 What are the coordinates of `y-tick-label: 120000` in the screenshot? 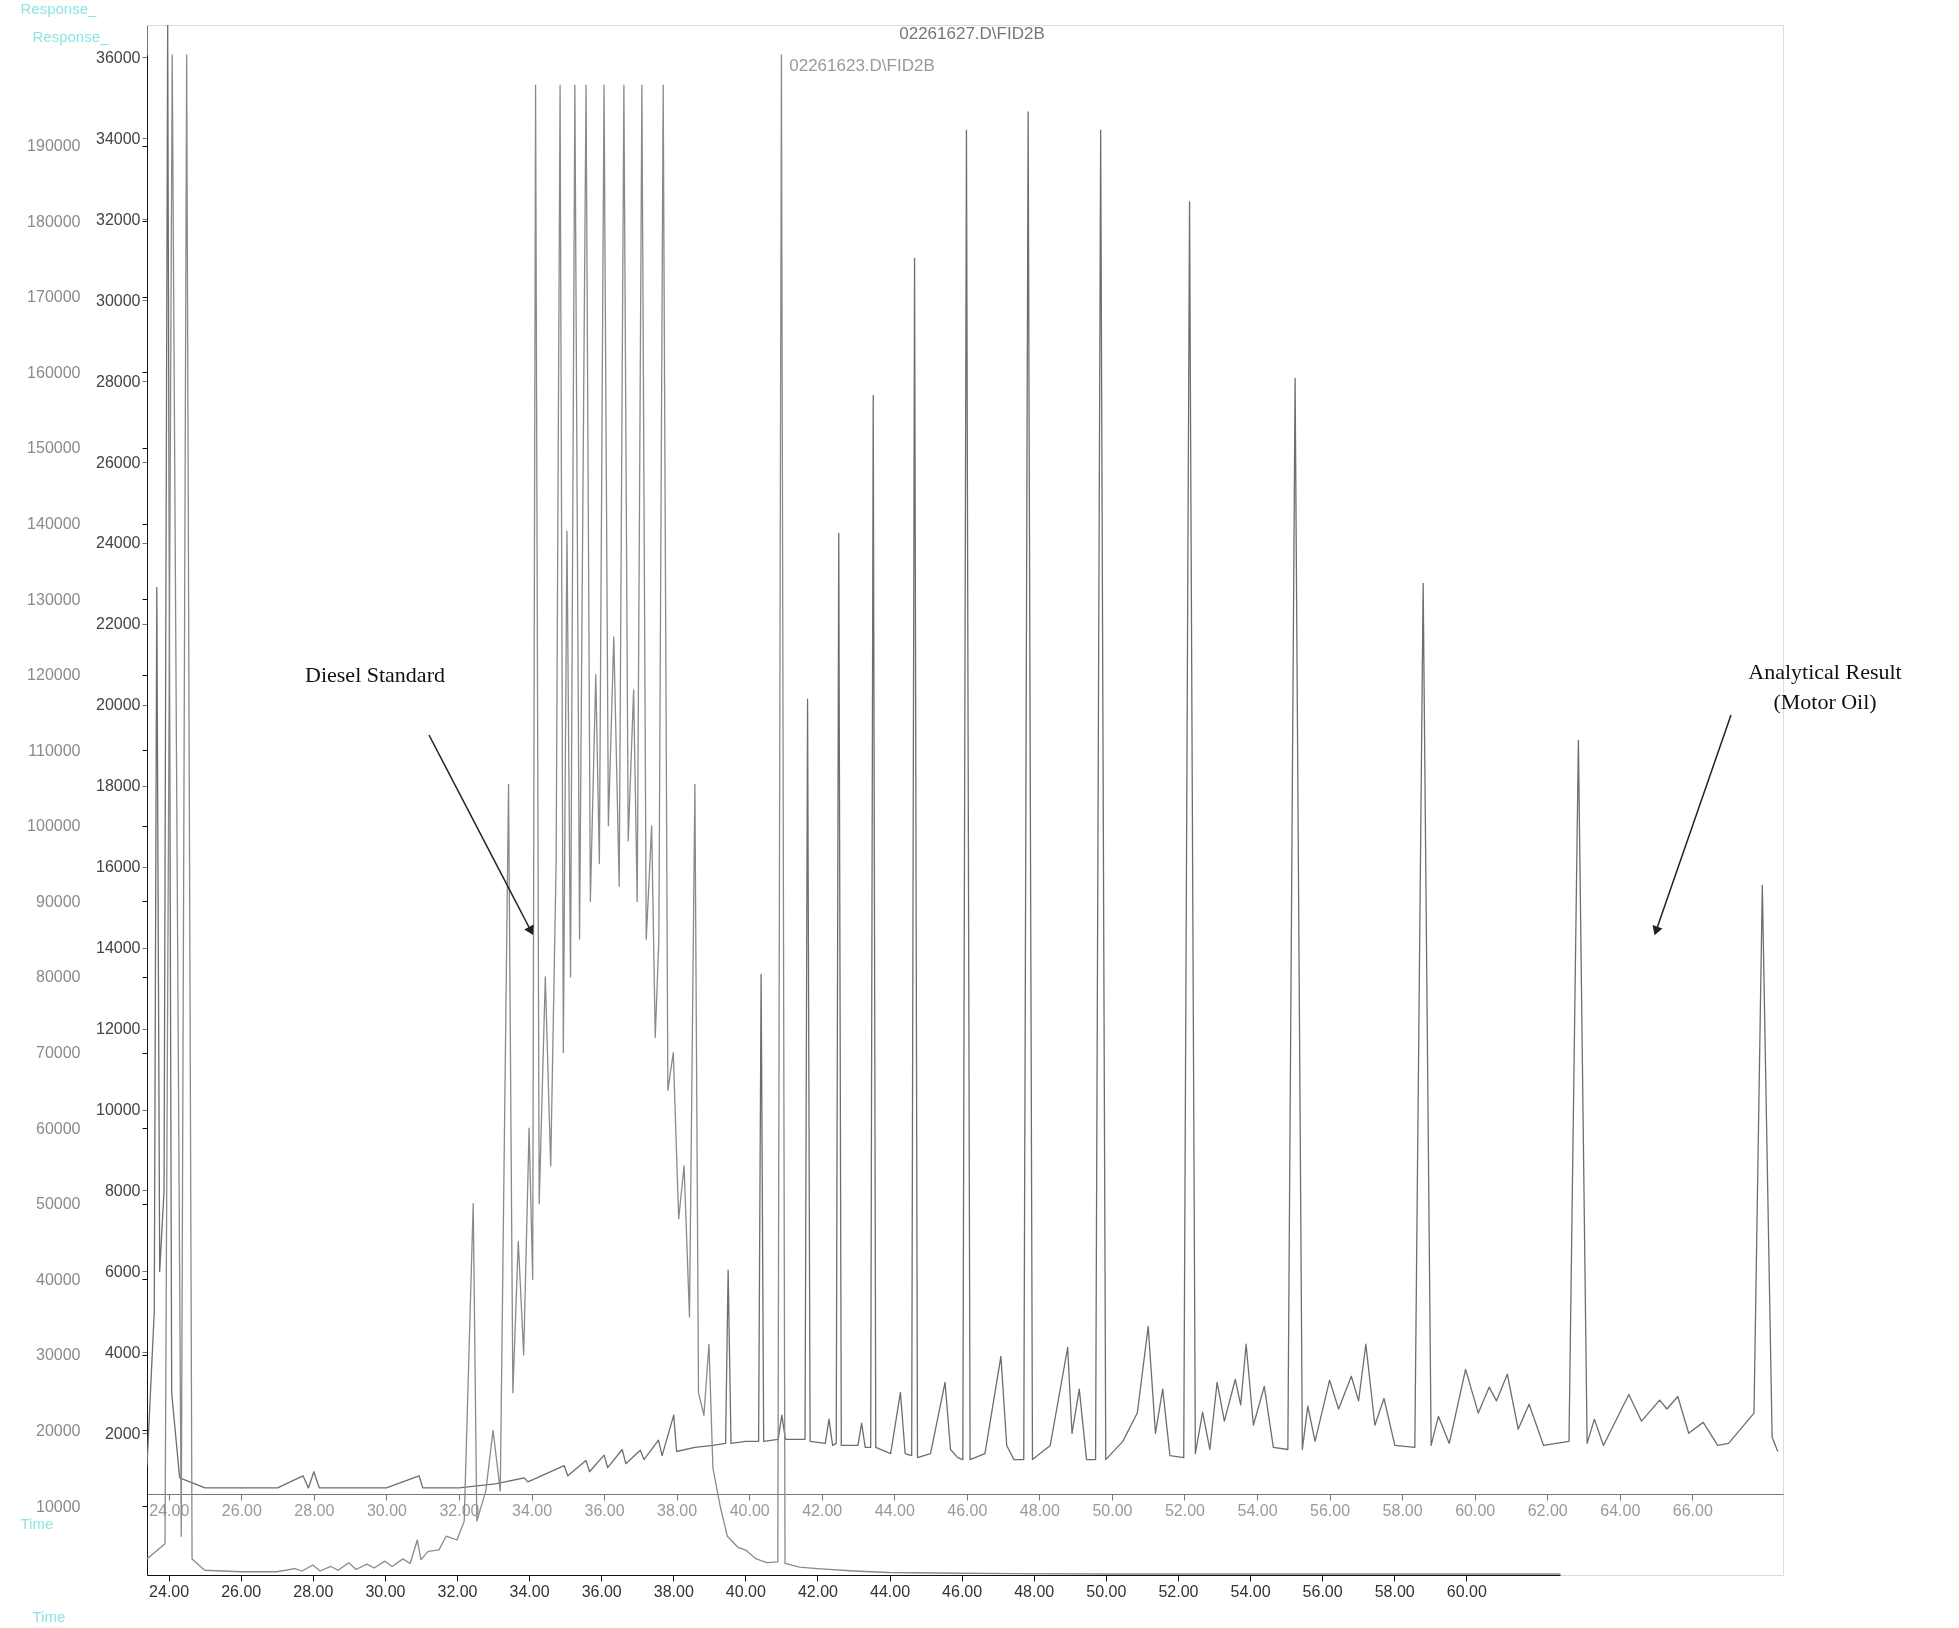 It's located at (54, 675).